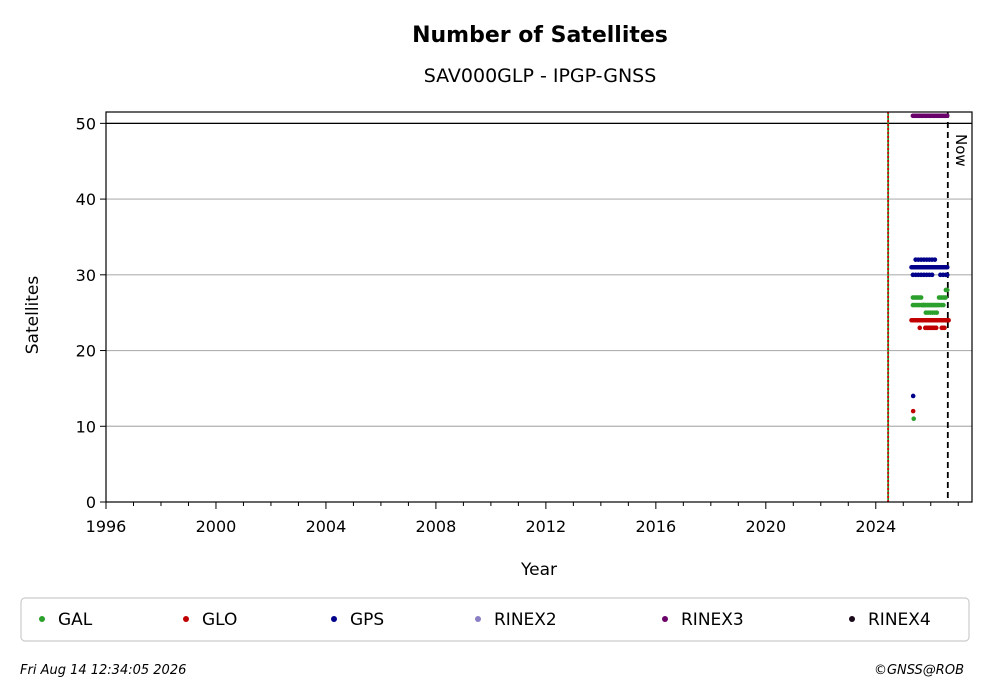 This screenshot has width=993, height=699. I want to click on y-tick-label: 20, so click(86, 351).